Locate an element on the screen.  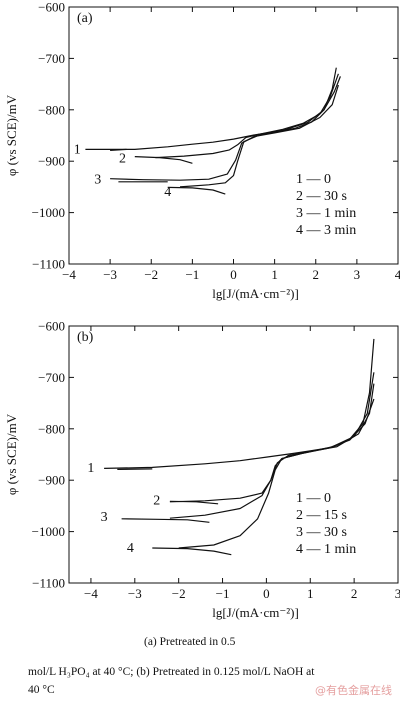
panel-b-legend-entry: 3 — 30 s is located at coordinates (321, 532).